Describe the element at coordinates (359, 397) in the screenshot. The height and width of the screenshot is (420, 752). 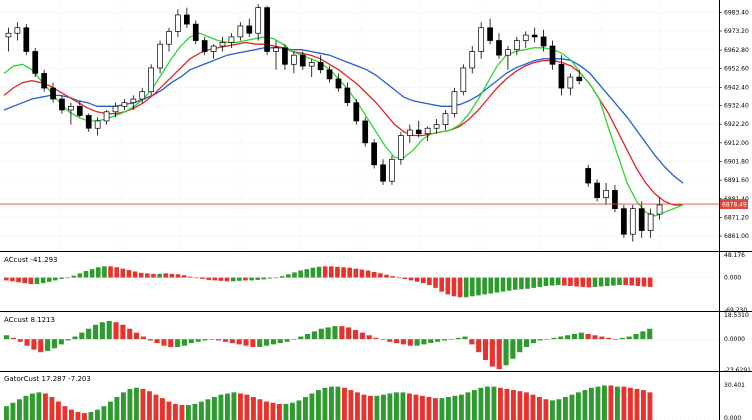
I see `gator-pane: GatorCust 17.287 -7.203` at that location.